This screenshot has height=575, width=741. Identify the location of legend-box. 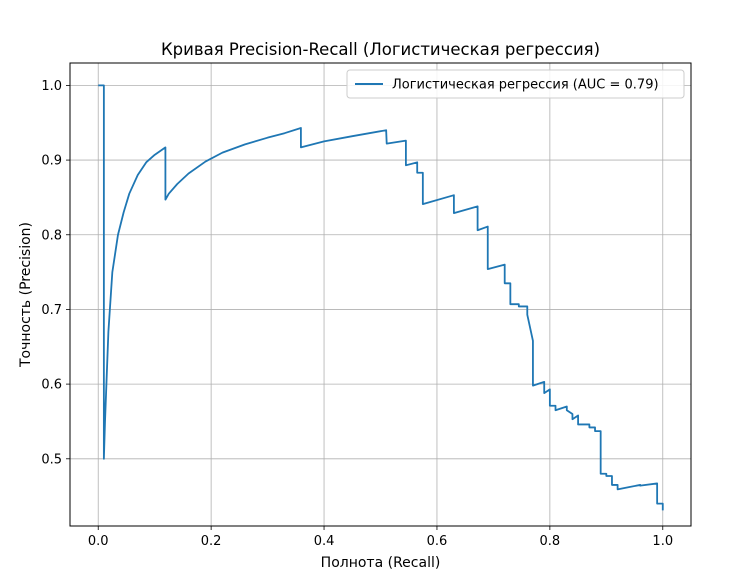
(515, 84).